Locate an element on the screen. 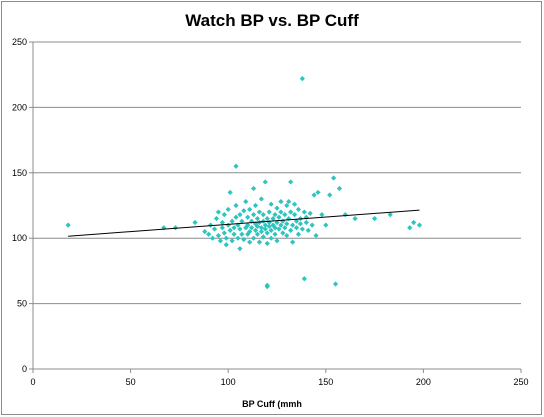  y-tick-labels: 0 50 100 150 200 250 is located at coordinates (19, 205).